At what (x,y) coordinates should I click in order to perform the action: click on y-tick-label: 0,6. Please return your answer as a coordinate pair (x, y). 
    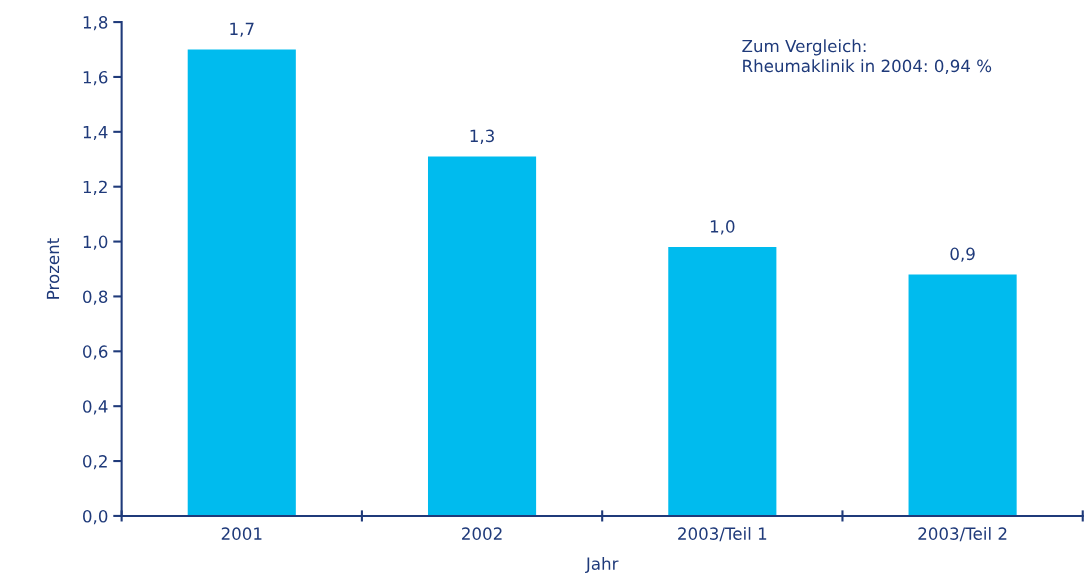
    Looking at the image, I should click on (95, 352).